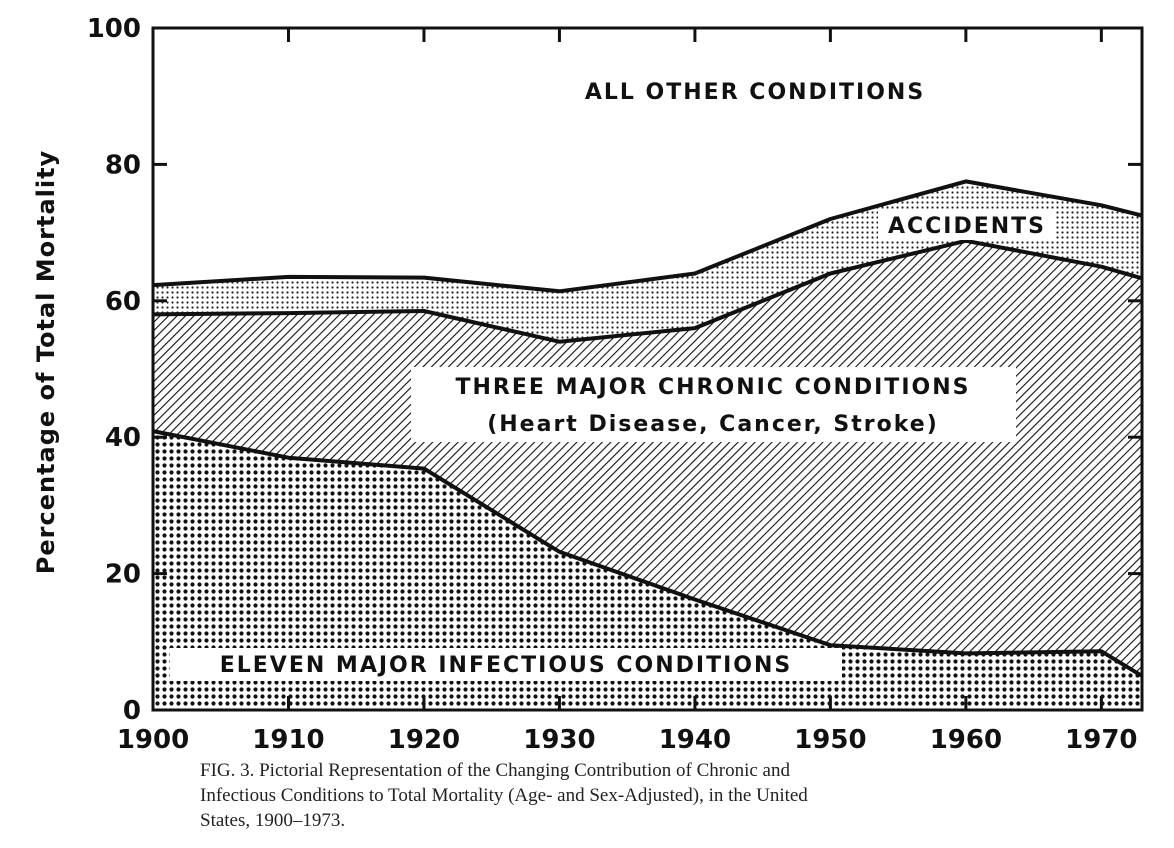 The width and height of the screenshot is (1174, 848). Describe the element at coordinates (123, 302) in the screenshot. I see `y-tick-label-60: 60` at that location.